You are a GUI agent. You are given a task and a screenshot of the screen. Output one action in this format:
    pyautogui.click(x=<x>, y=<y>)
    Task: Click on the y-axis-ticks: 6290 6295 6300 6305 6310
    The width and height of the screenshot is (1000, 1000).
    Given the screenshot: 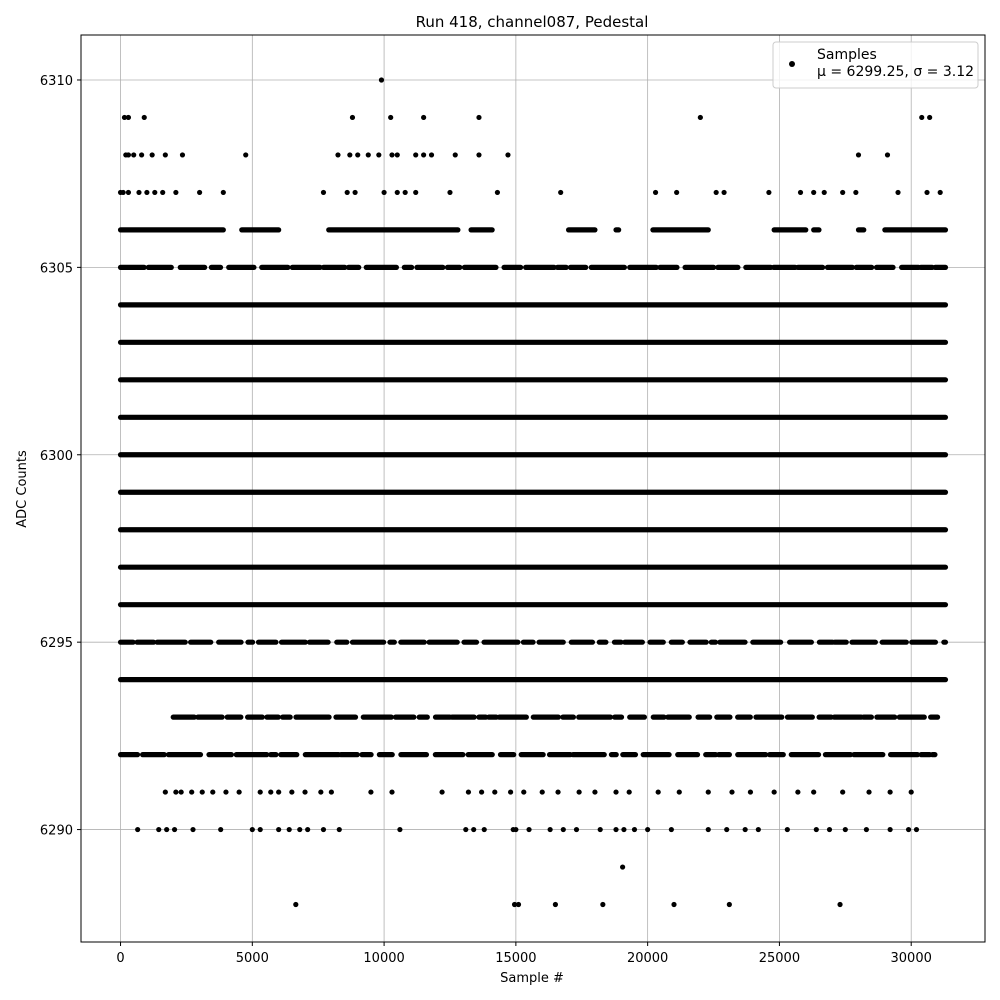 What is the action you would take?
    pyautogui.click(x=60, y=456)
    